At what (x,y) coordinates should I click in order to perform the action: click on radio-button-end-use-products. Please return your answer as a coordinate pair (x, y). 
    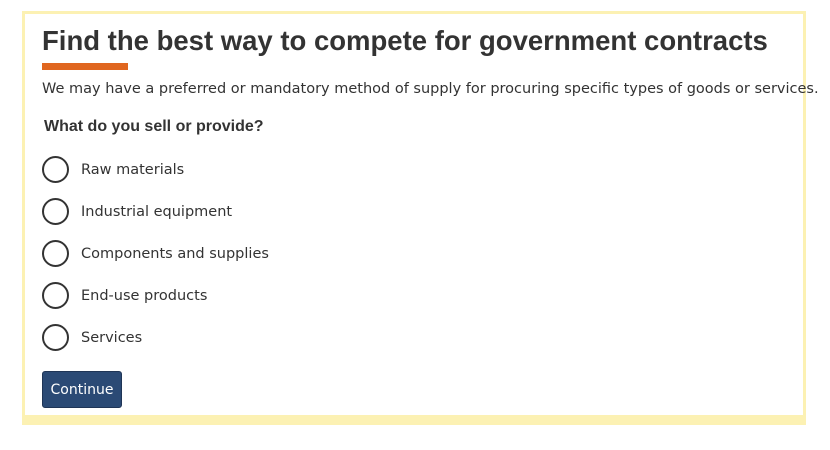
    Looking at the image, I should click on (55, 295).